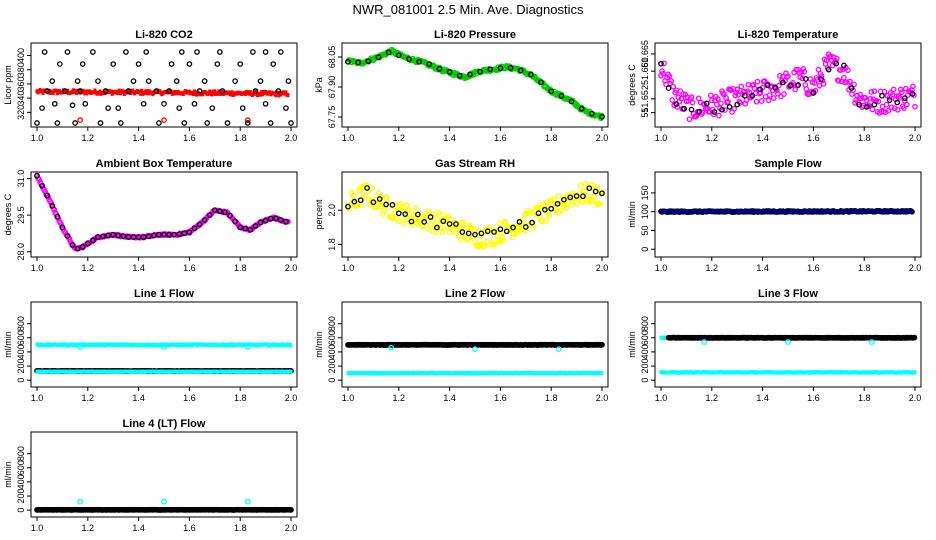  Describe the element at coordinates (164, 371) in the screenshot. I see `series-cyan-low` at that location.